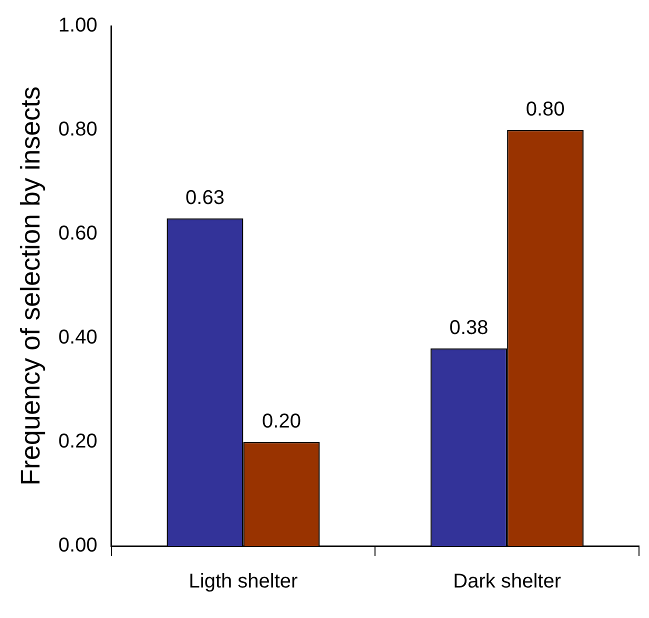  Describe the element at coordinates (468, 327) in the screenshot. I see `data-label: 0.38` at that location.